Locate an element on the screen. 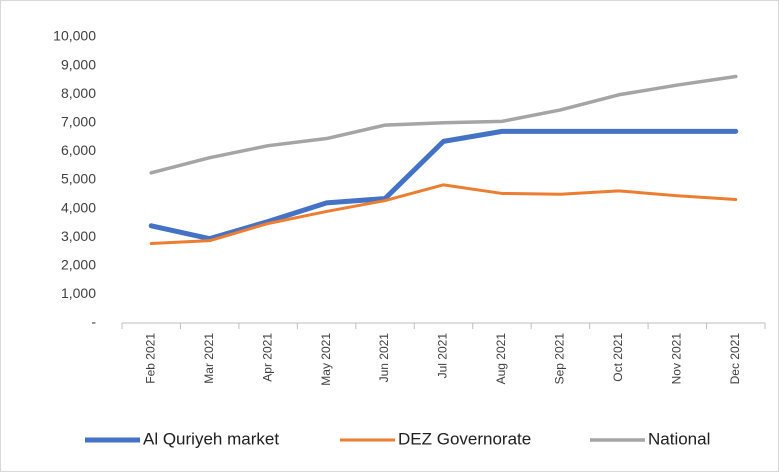 Image resolution: width=779 pixels, height=472 pixels. y-tick-label: 2,000 is located at coordinates (78, 265).